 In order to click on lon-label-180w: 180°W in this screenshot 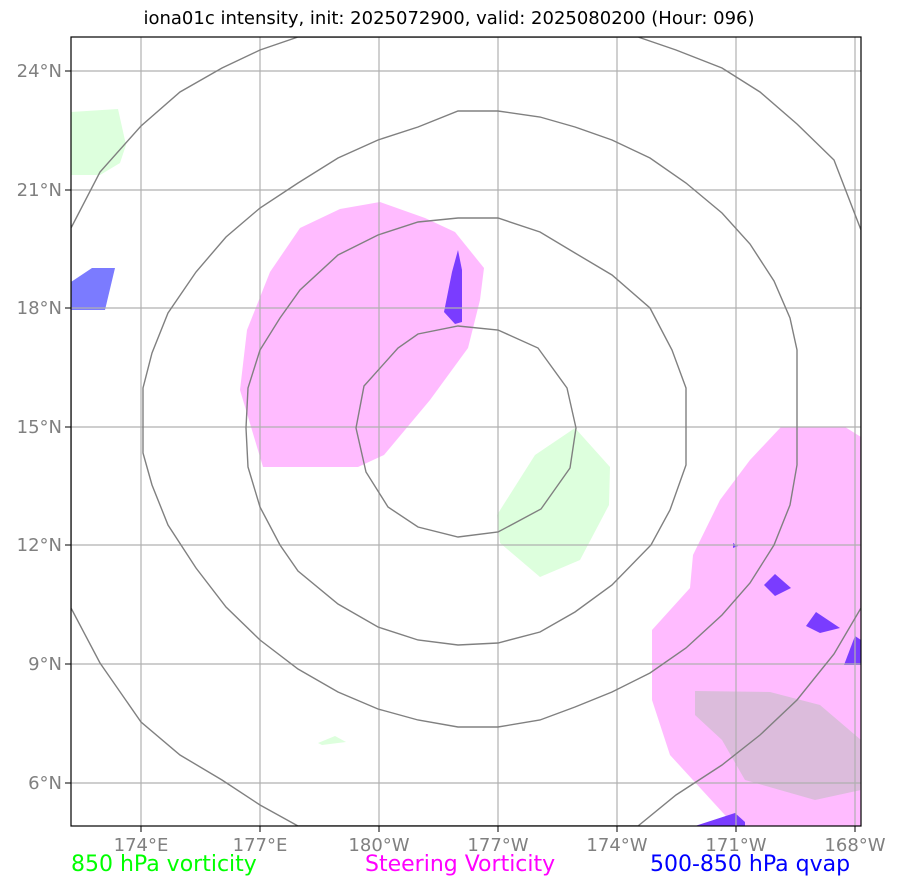, I will do `click(378, 845)`.